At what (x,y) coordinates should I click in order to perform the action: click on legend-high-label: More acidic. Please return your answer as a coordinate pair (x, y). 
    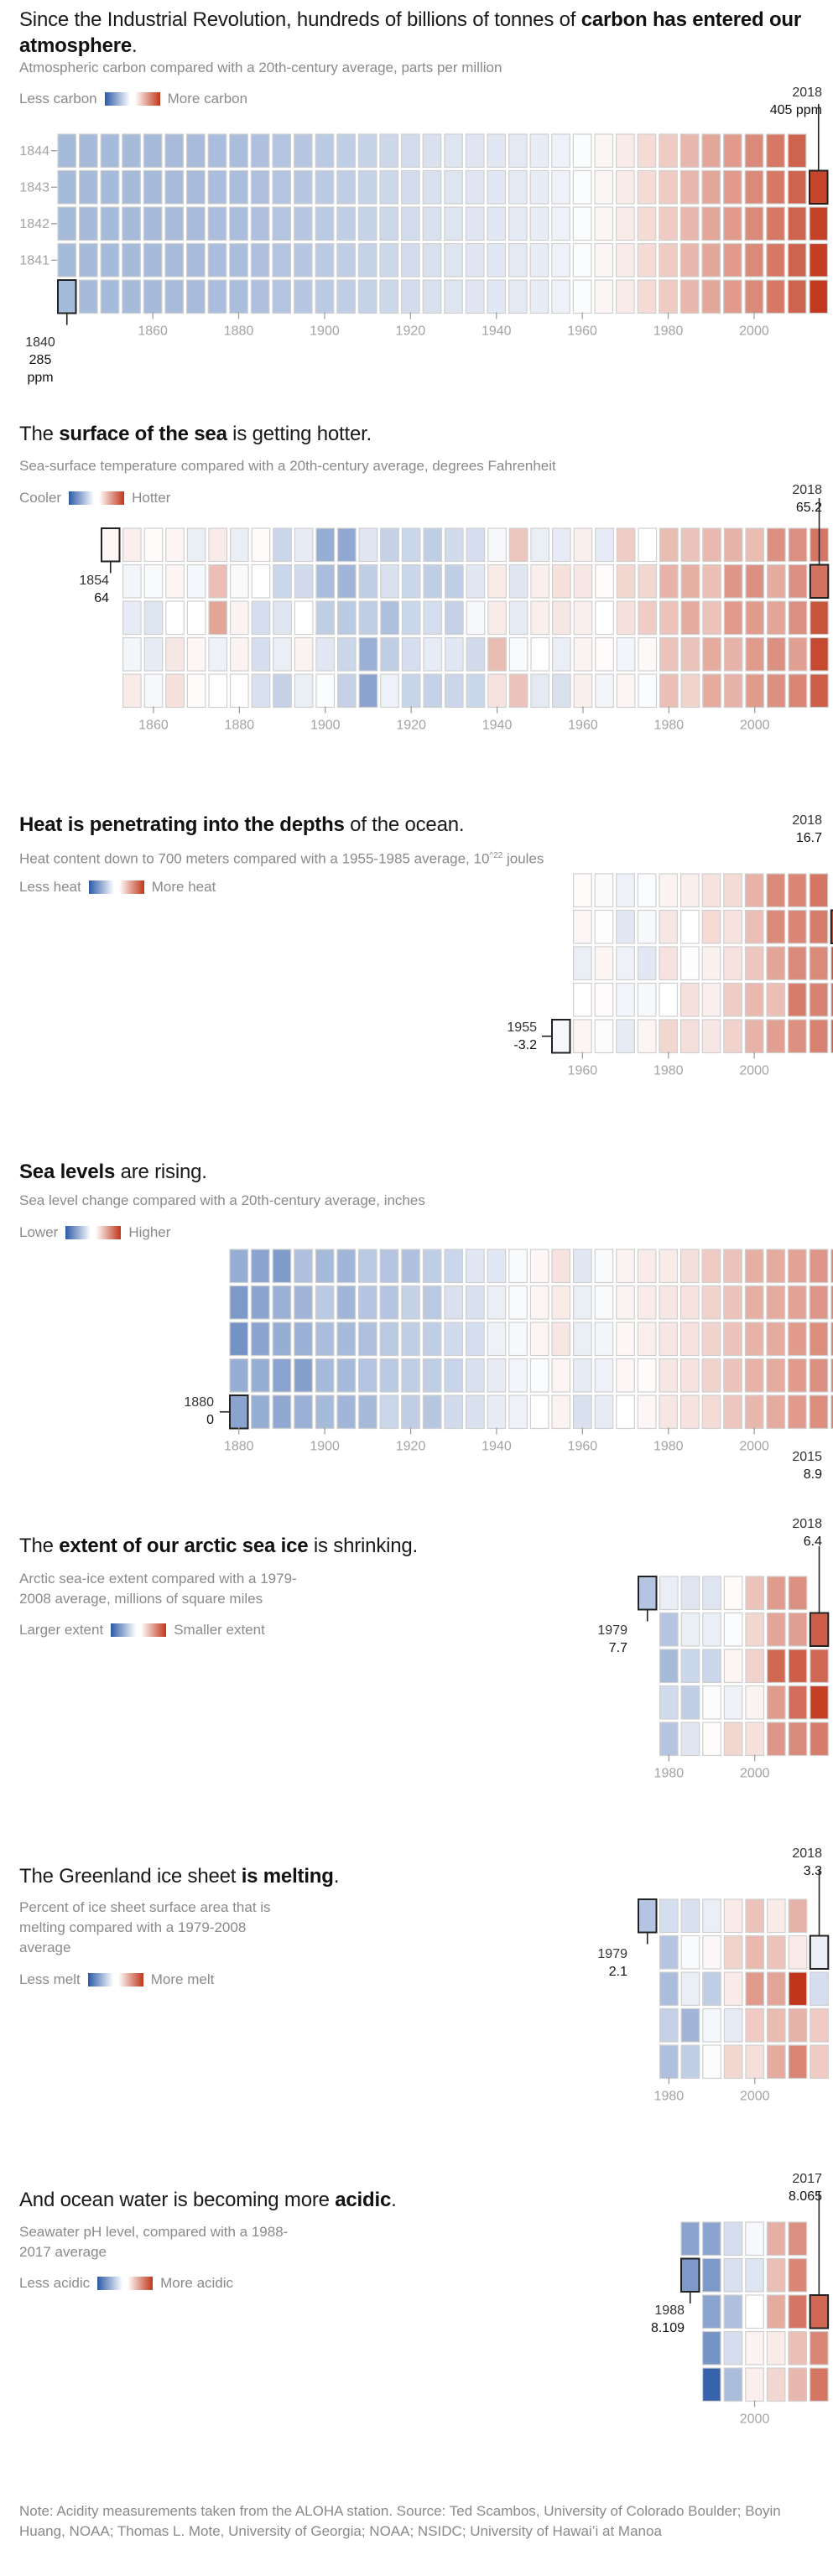
    Looking at the image, I should click on (197, 2283).